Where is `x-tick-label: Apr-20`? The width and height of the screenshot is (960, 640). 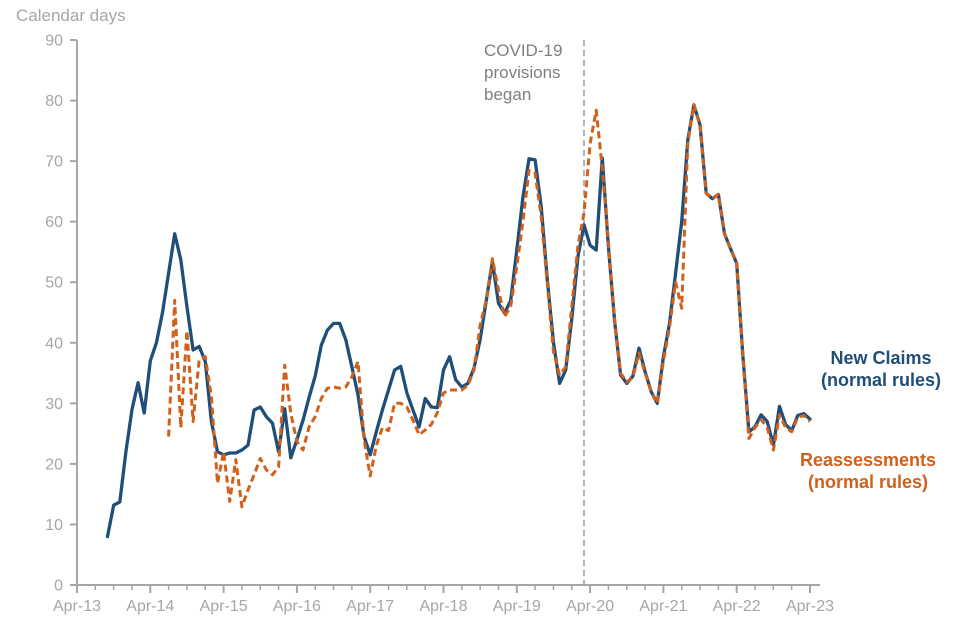 x-tick-label: Apr-20 is located at coordinates (590, 606).